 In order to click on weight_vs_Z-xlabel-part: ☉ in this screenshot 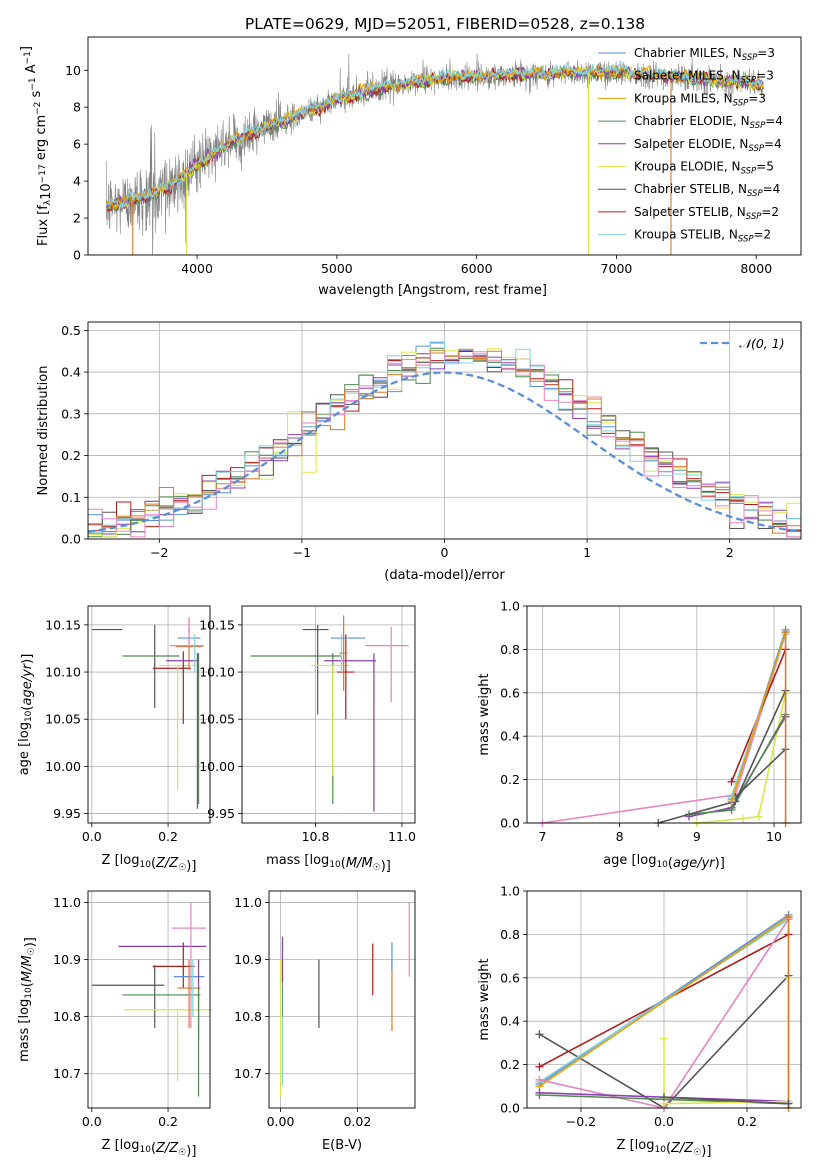, I will do `click(697, 1153)`.